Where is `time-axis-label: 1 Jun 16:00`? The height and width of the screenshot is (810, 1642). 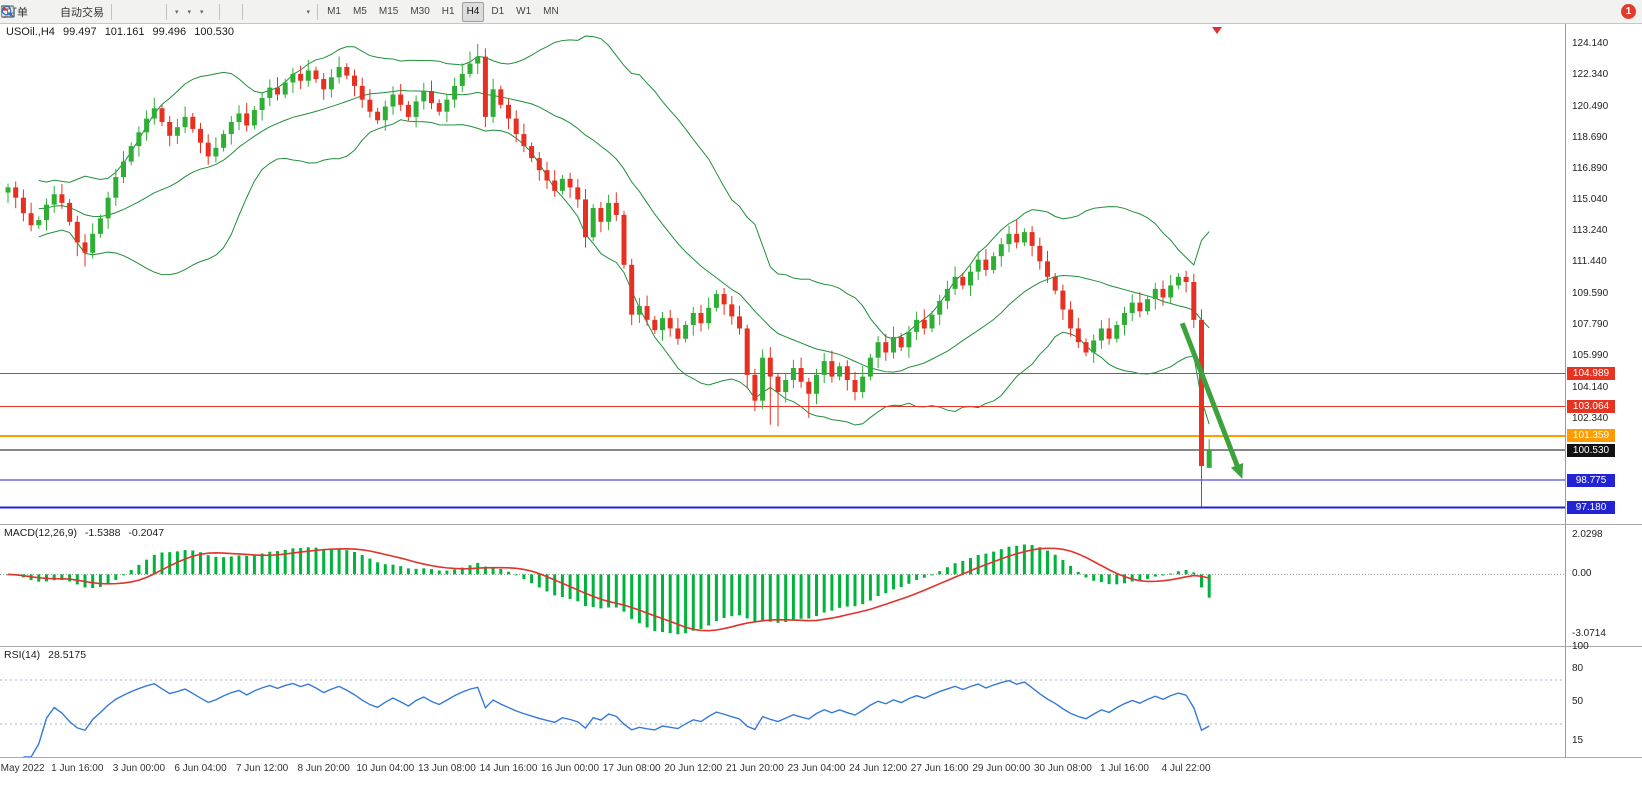 time-axis-label: 1 Jun 16:00 is located at coordinates (77, 768).